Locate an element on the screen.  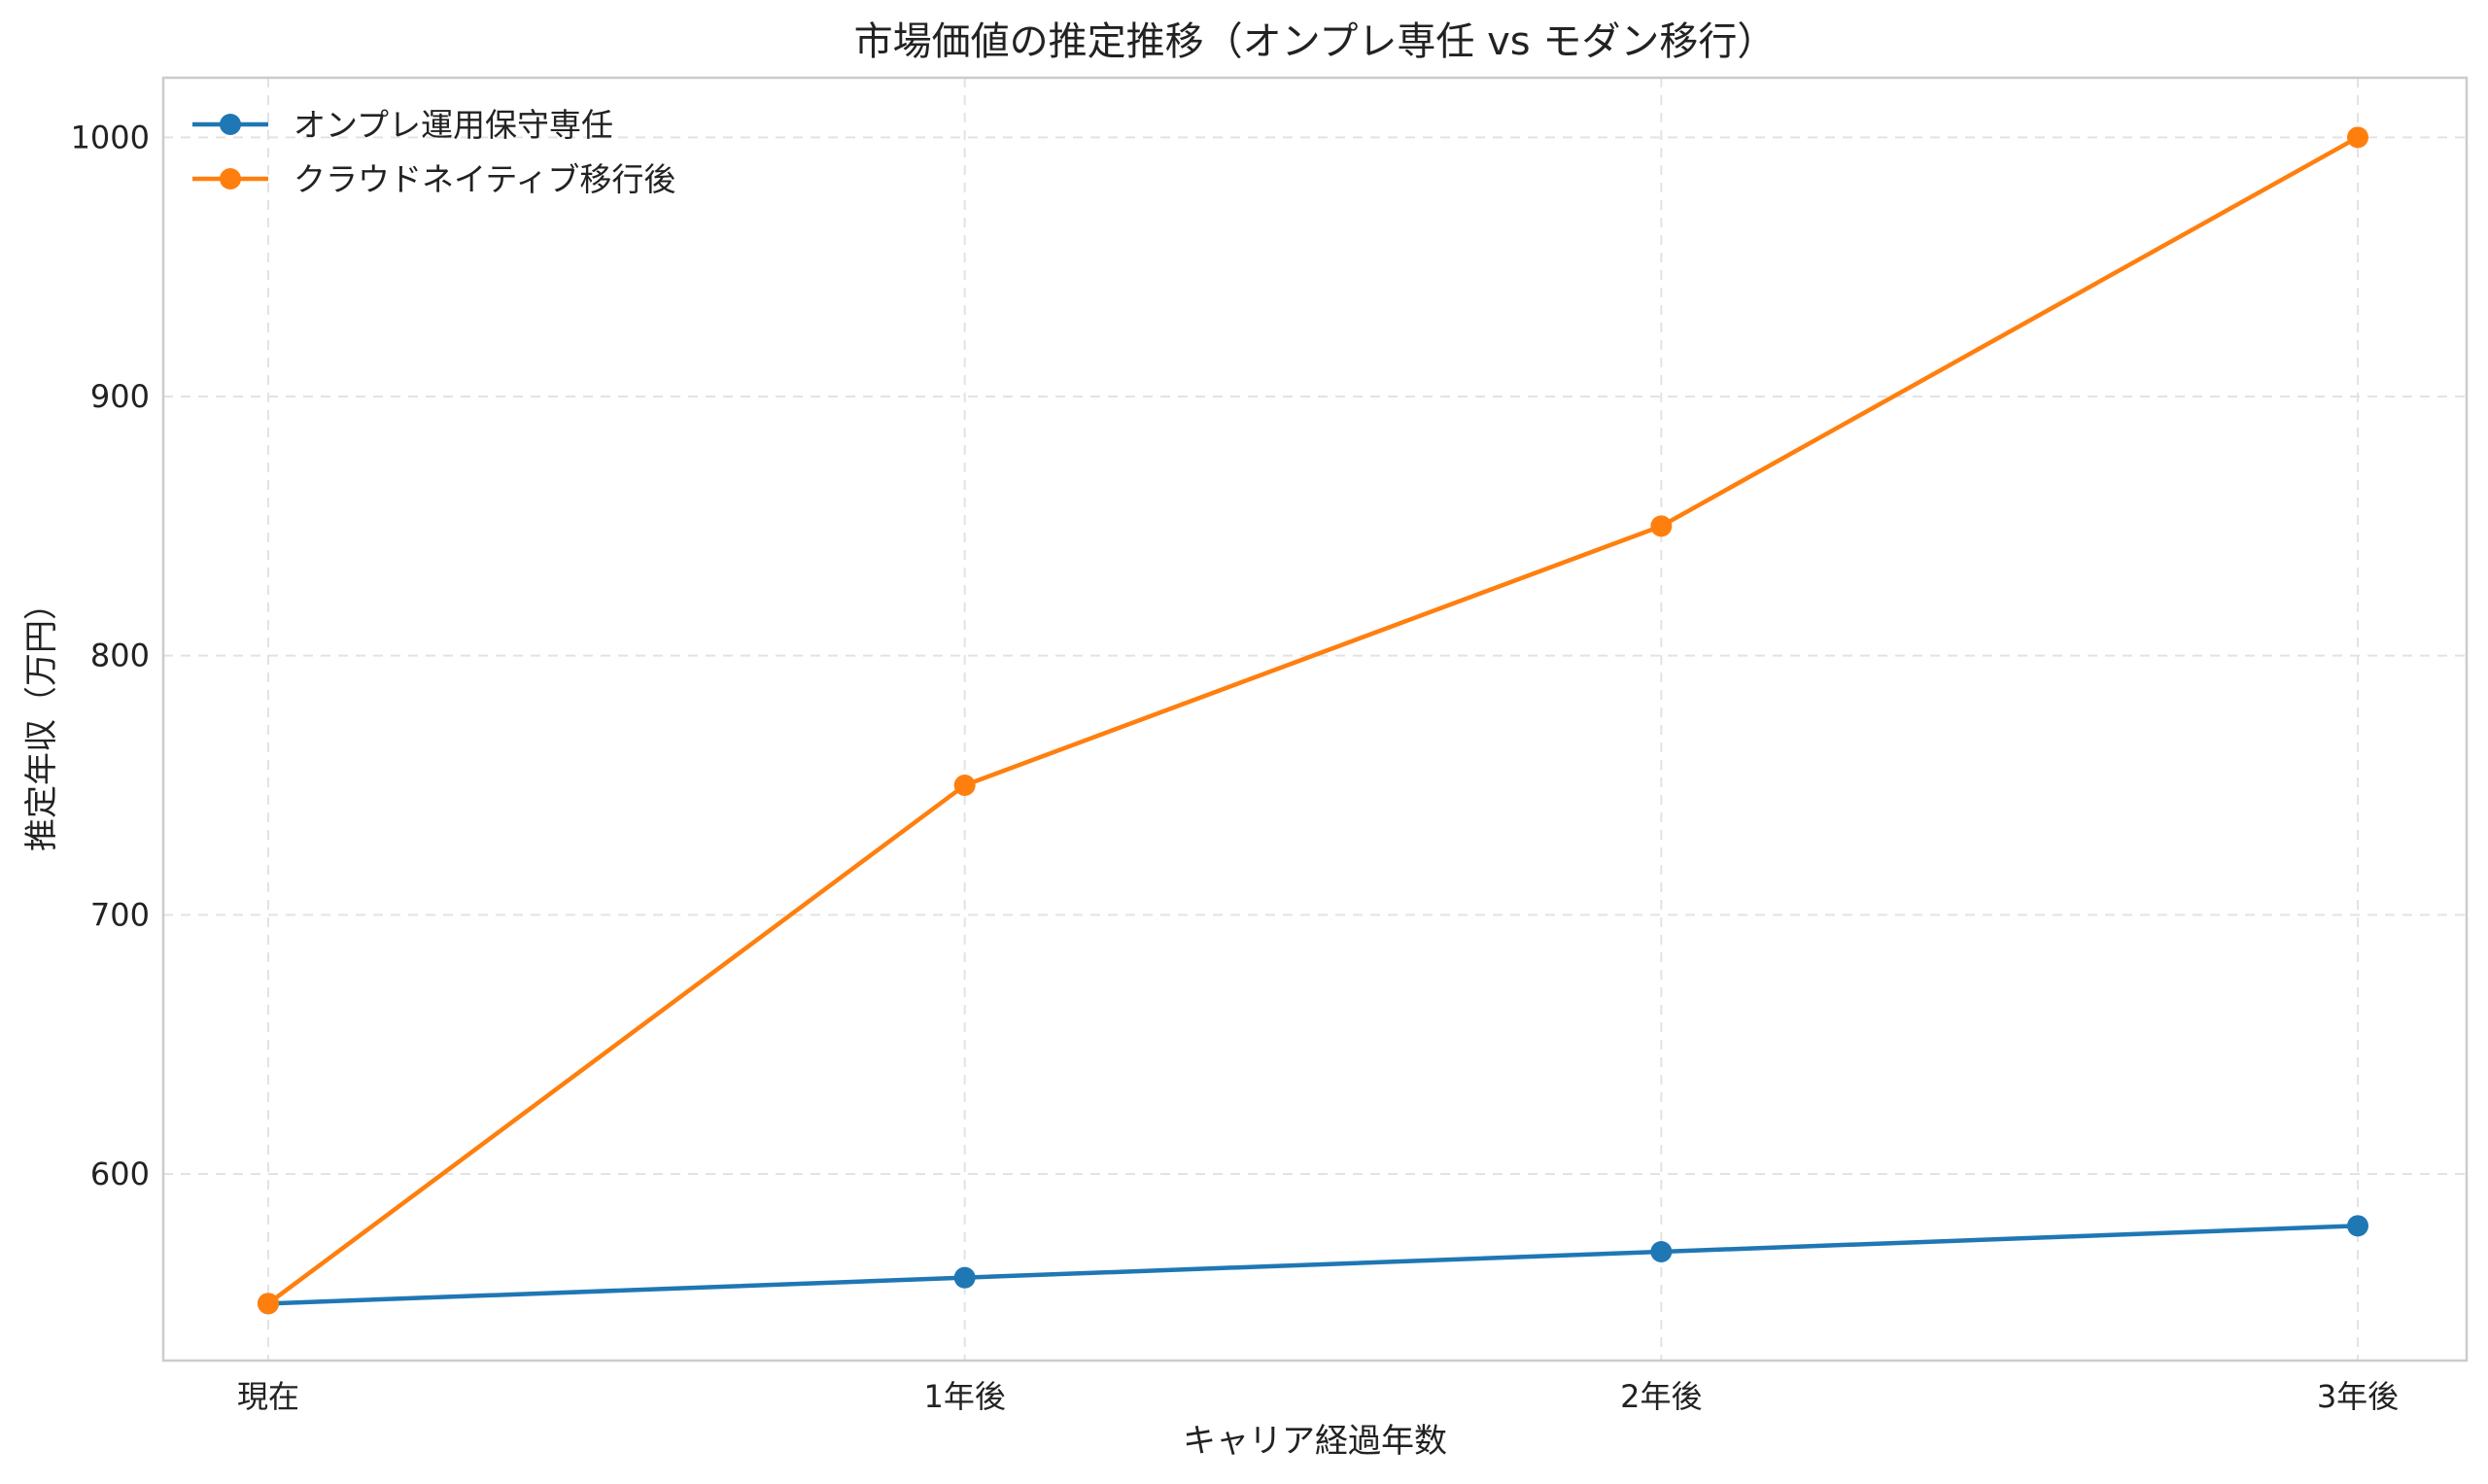
legend-marker-onprem is located at coordinates (230, 124).